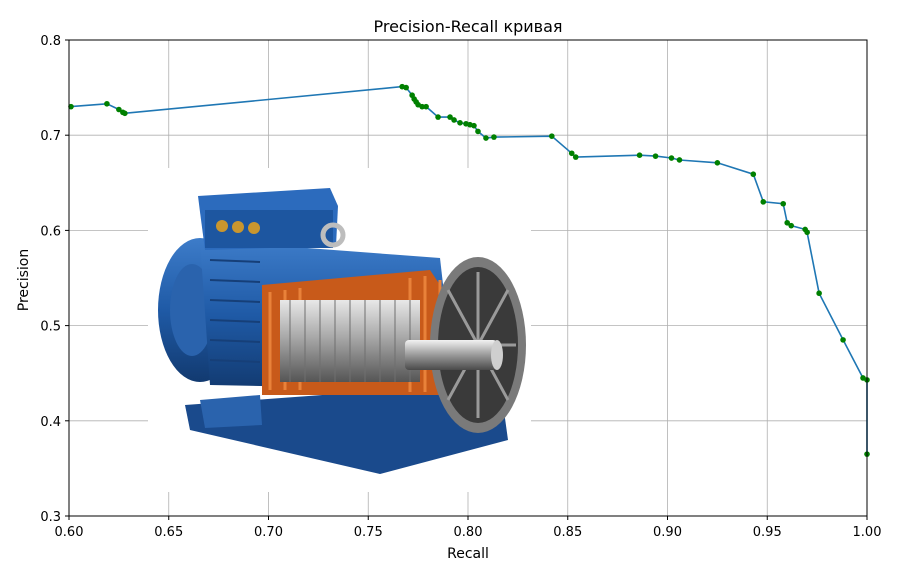  I want to click on x-tick-label: 0.65, so click(168, 532).